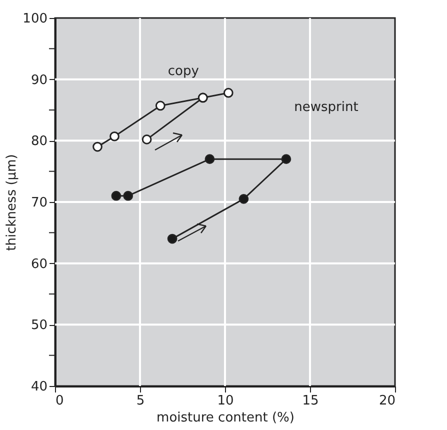  What do you see at coordinates (225, 401) in the screenshot?
I see `x-tick-label: 10` at bounding box center [225, 401].